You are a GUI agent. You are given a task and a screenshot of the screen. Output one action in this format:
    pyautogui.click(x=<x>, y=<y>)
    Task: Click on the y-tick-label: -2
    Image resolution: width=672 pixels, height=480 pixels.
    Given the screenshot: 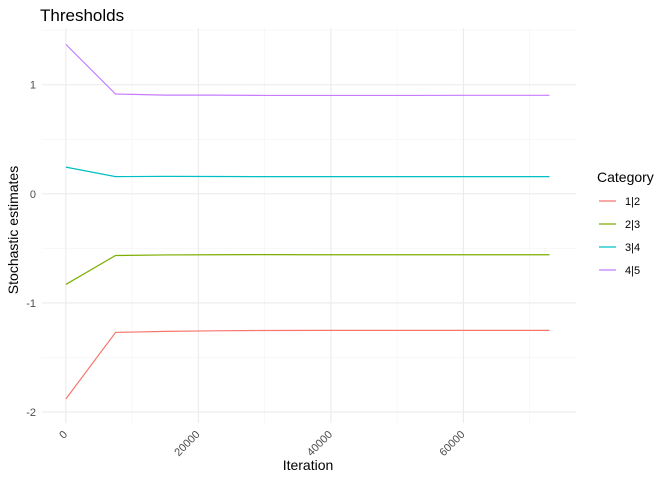 What is the action you would take?
    pyautogui.click(x=31, y=413)
    